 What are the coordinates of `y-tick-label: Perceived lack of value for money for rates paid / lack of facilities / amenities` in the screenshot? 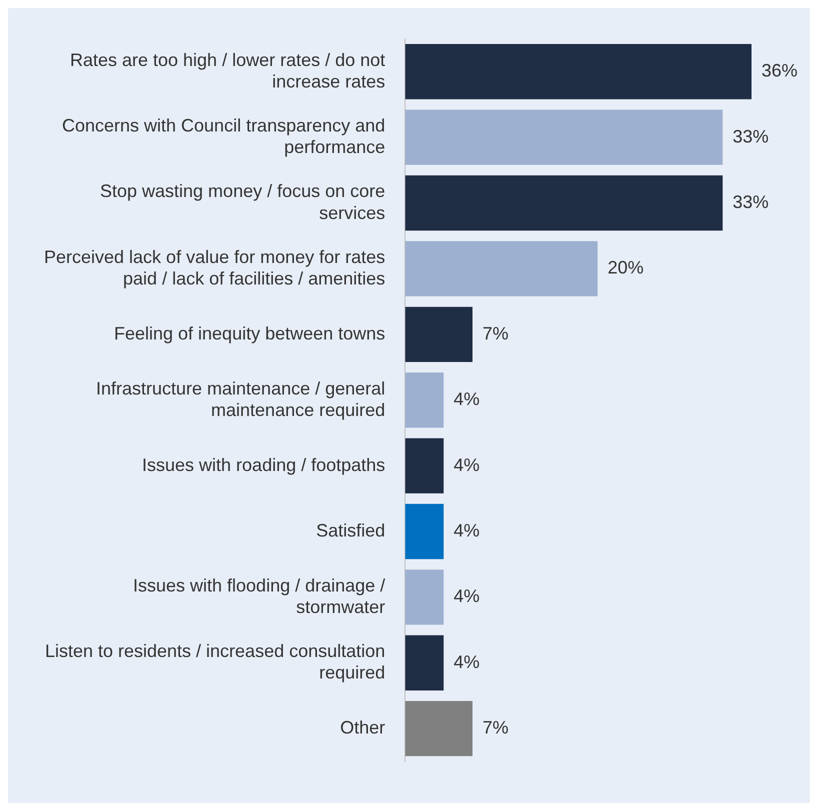 It's located at (215, 267).